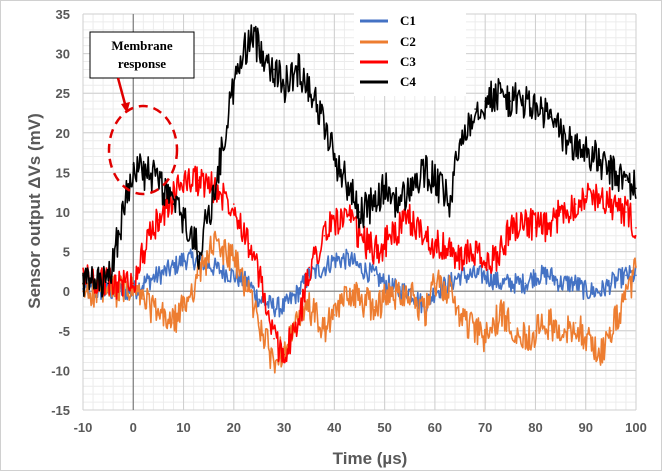 This screenshot has width=662, height=471. Describe the element at coordinates (408, 20) in the screenshot. I see `legend-label-c1: C1` at that location.